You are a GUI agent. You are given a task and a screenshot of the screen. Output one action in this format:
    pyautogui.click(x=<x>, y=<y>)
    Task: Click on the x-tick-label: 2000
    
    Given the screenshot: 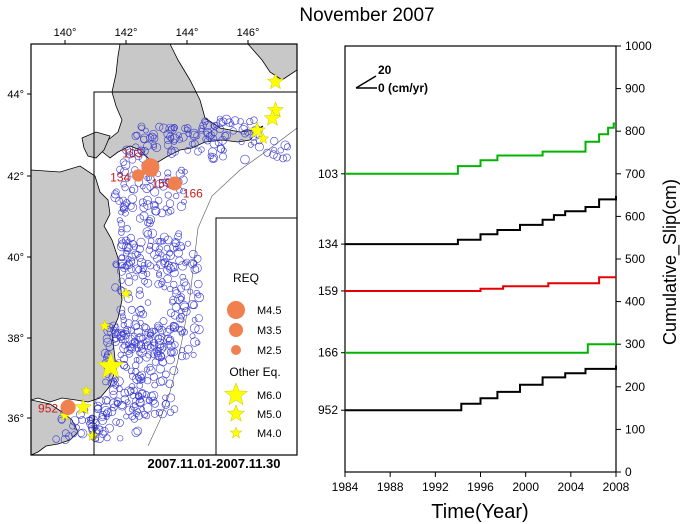 What is the action you would take?
    pyautogui.click(x=525, y=487)
    